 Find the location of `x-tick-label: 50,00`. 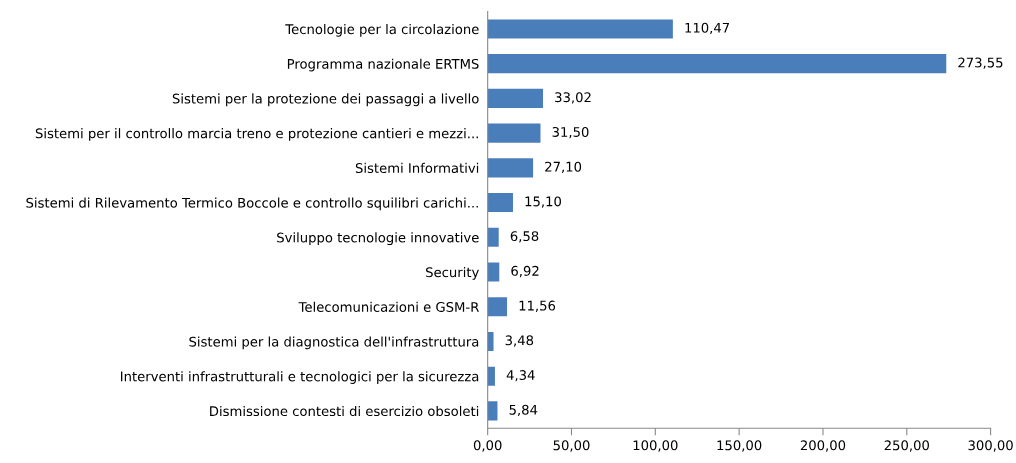

x-tick-label: 50,00 is located at coordinates (571, 446).